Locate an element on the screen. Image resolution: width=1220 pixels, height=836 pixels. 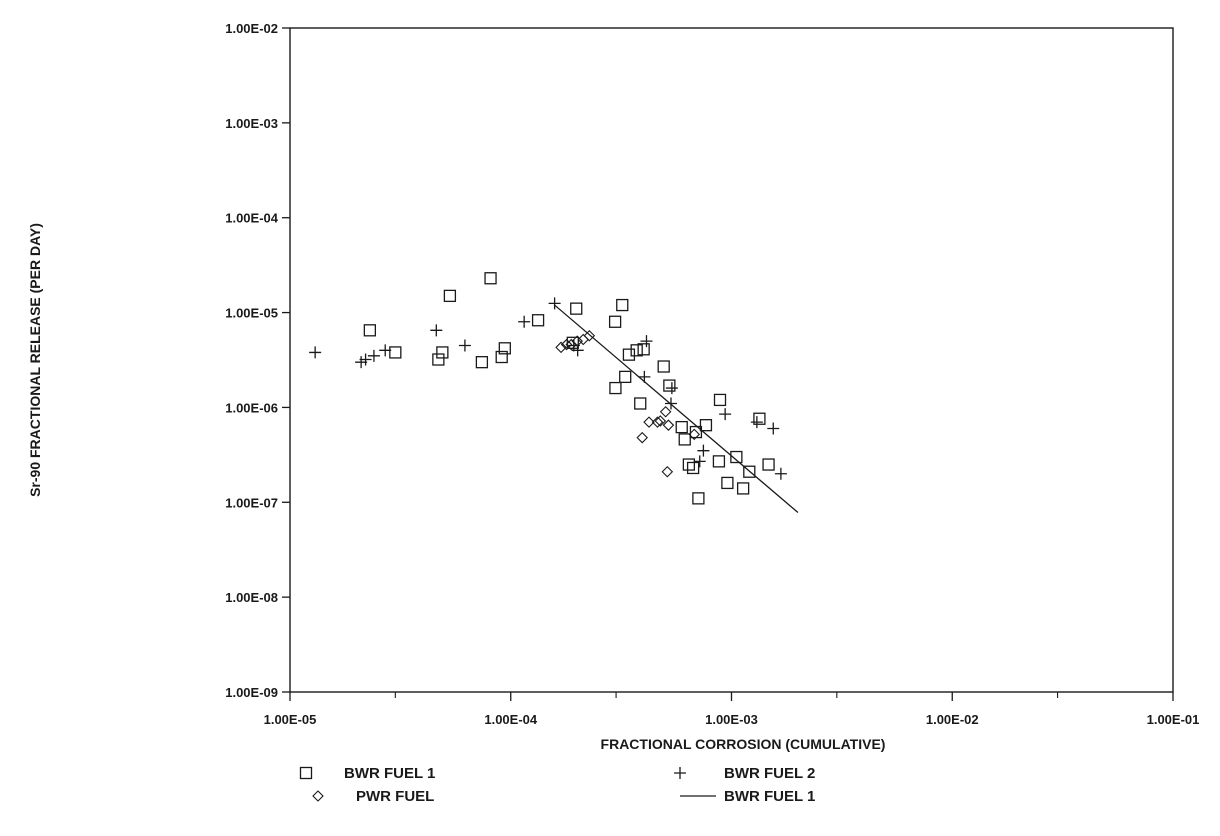
series-plus is located at coordinates (548, 388).